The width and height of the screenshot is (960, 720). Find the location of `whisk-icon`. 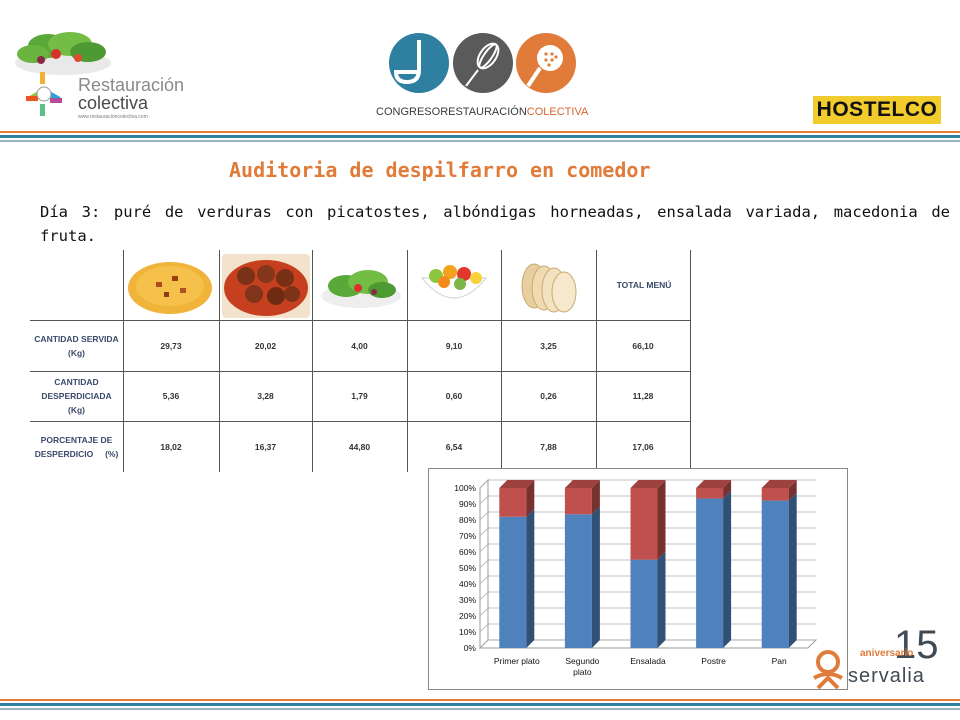

whisk-icon is located at coordinates (482, 64).